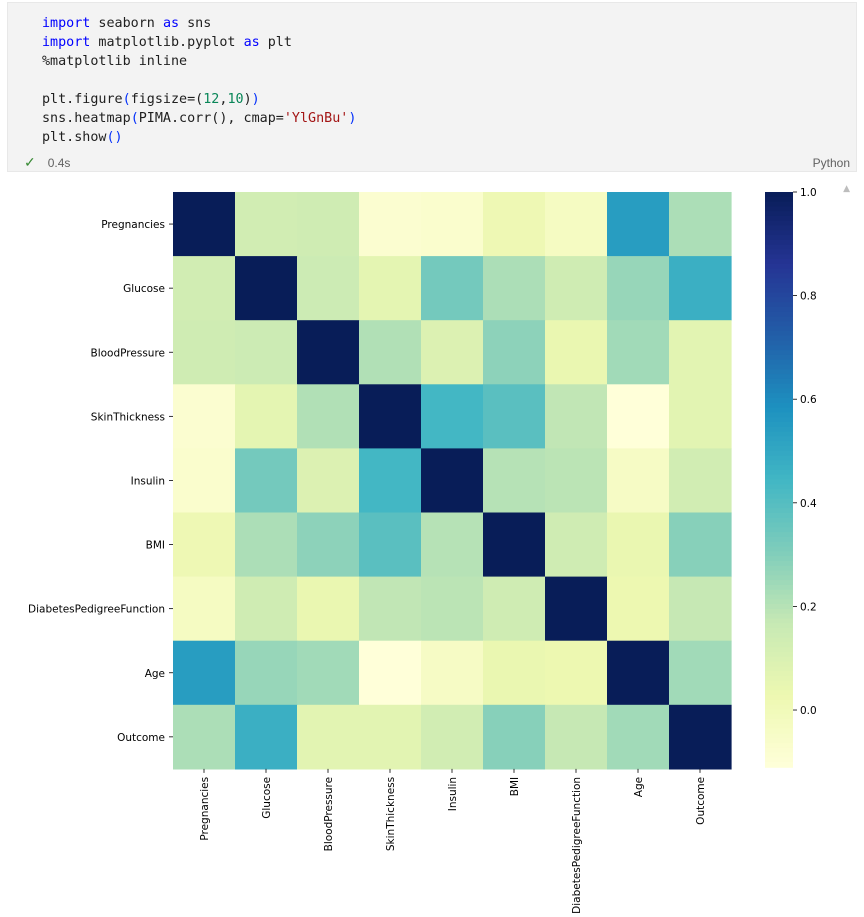 This screenshot has height=917, width=864. What do you see at coordinates (453, 794) in the screenshot?
I see `x-tick-label: Insulin` at bounding box center [453, 794].